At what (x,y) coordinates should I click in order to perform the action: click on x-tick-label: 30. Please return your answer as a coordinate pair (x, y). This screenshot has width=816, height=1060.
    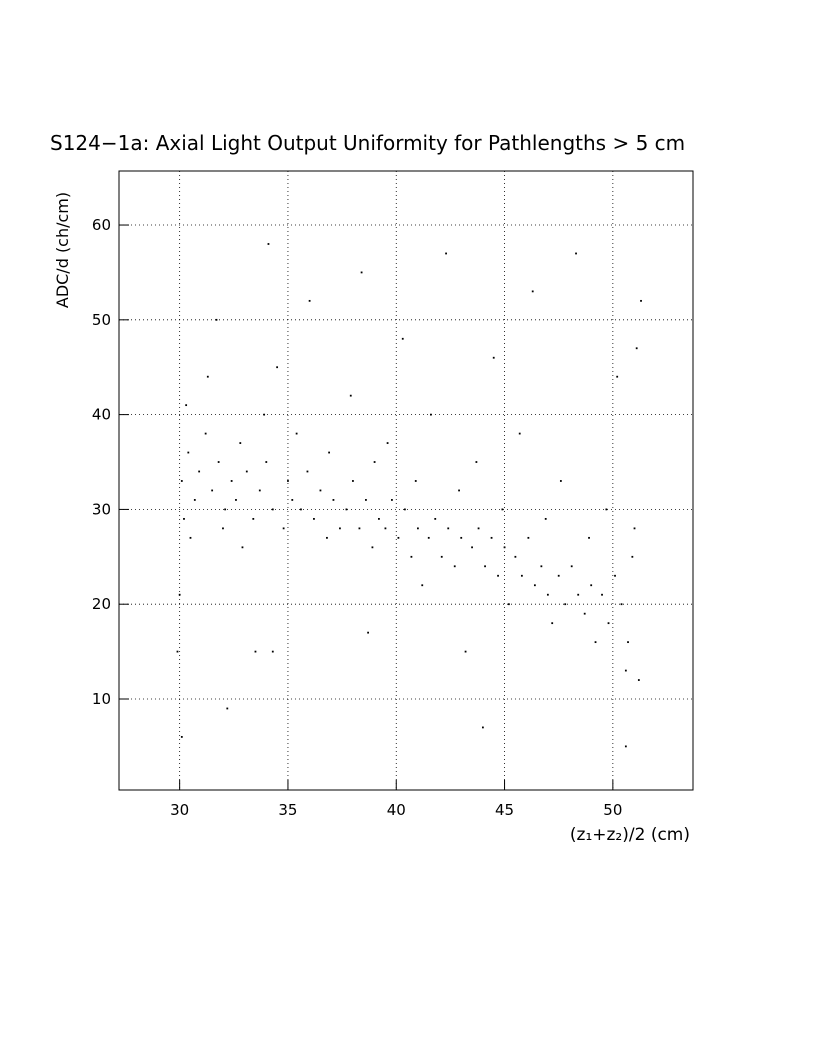
    Looking at the image, I should click on (179, 810).